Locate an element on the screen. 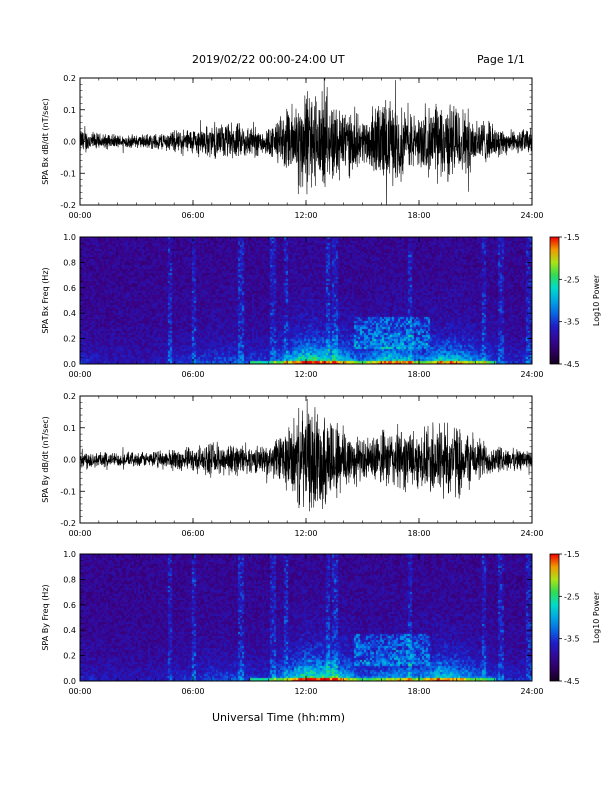 This screenshot has width=612, height=792. y-axis-label: SPA Bx dB/dt (nT/sec) is located at coordinates (45, 141).